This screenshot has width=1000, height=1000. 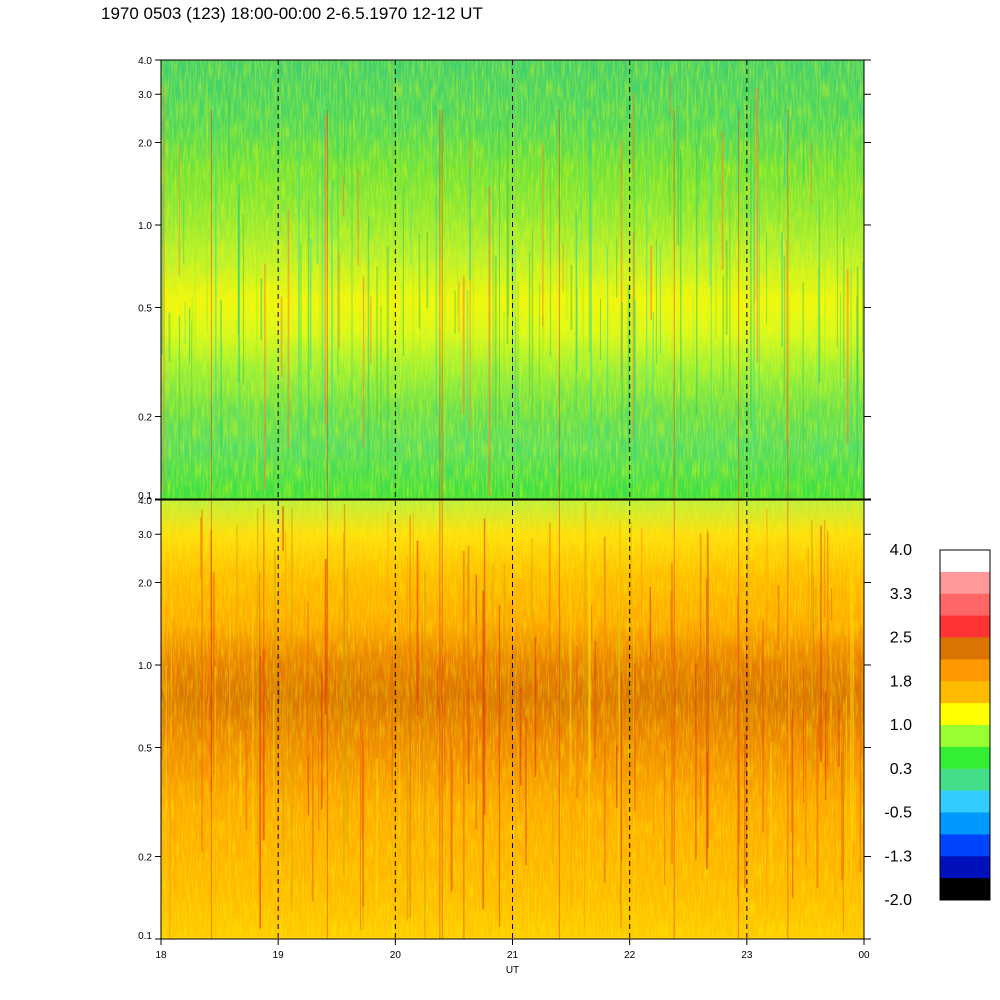 What do you see at coordinates (864, 955) in the screenshot?
I see `x-tick-label: 00` at bounding box center [864, 955].